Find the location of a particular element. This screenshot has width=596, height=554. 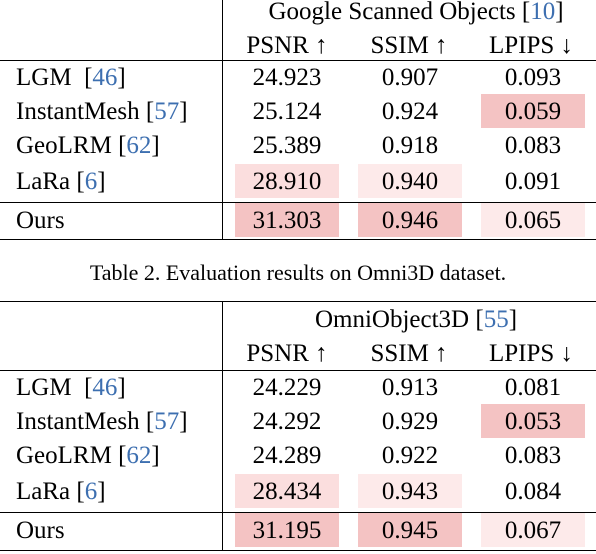

lpips-cell-third: 0.067 is located at coordinates (533, 530).